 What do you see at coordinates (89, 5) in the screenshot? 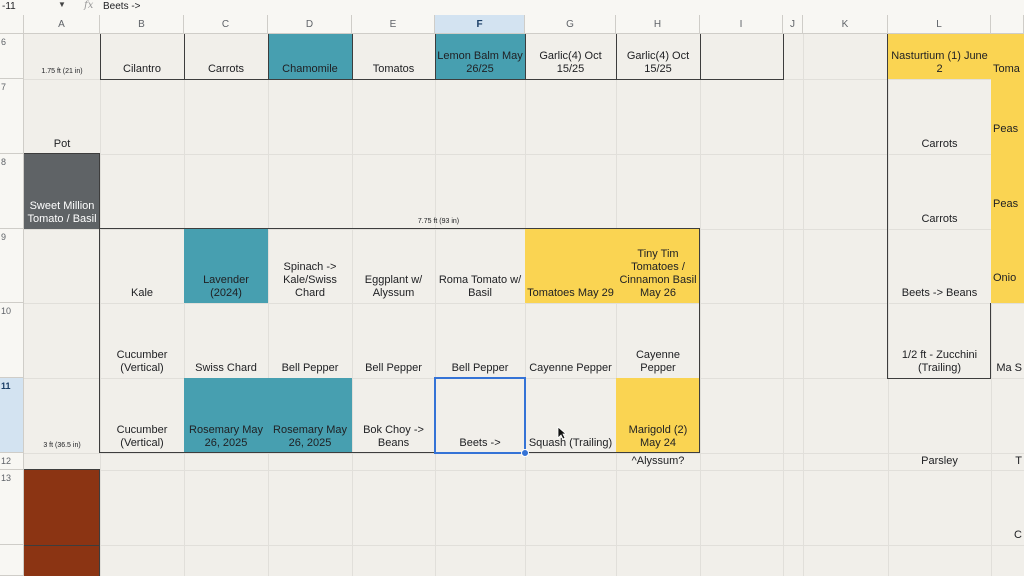
I see `fx-icon: fx` at bounding box center [89, 5].